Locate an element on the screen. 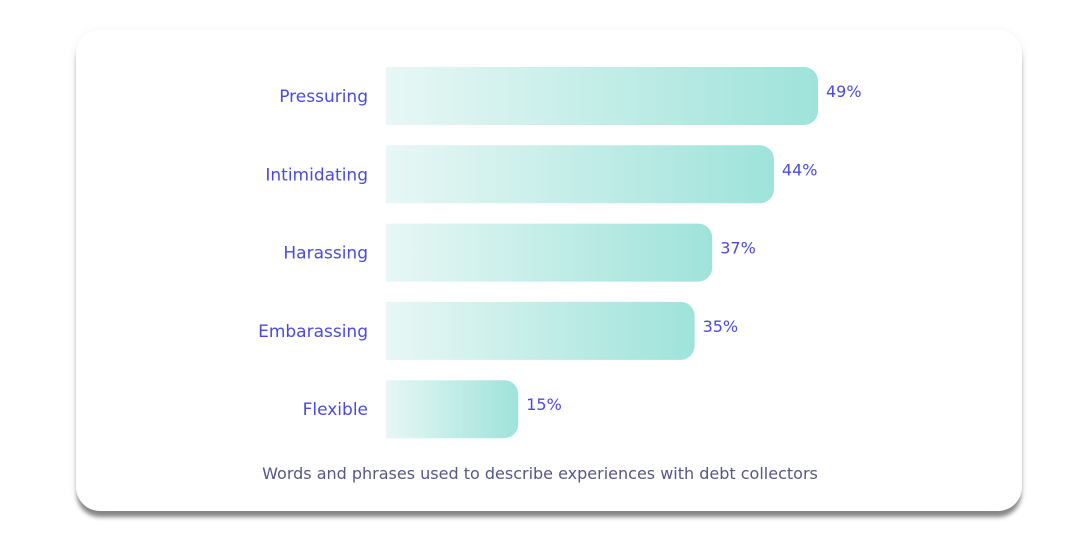 Image resolution: width=1080 pixels, height=544 pixels. value-label: 35% is located at coordinates (721, 326).